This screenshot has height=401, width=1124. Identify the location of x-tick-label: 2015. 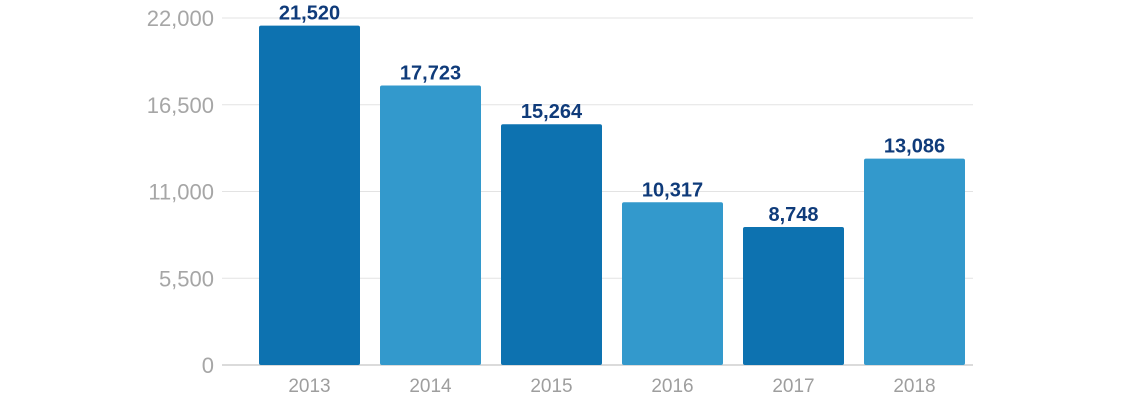
(551, 386).